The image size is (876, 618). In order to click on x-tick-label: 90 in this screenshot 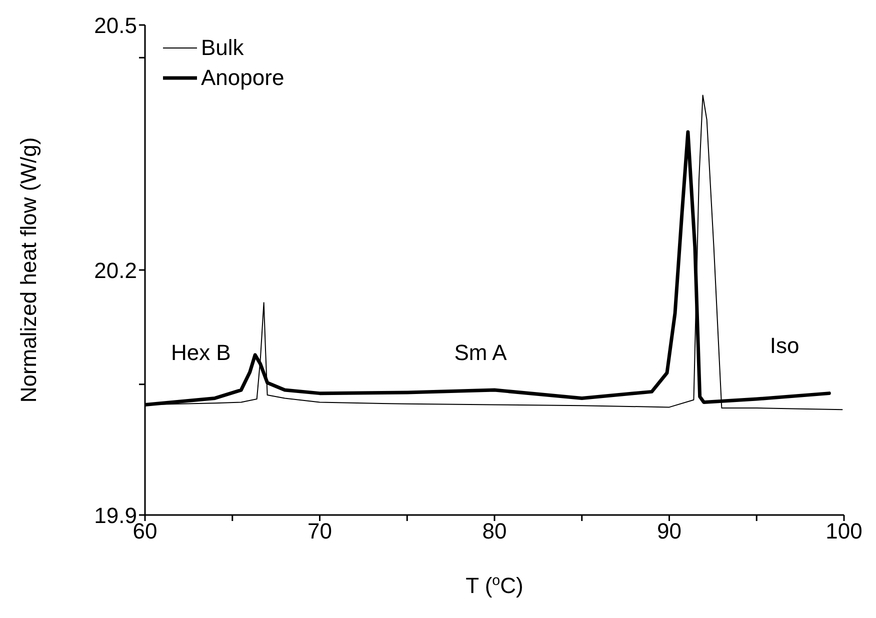, I will do `click(669, 531)`.